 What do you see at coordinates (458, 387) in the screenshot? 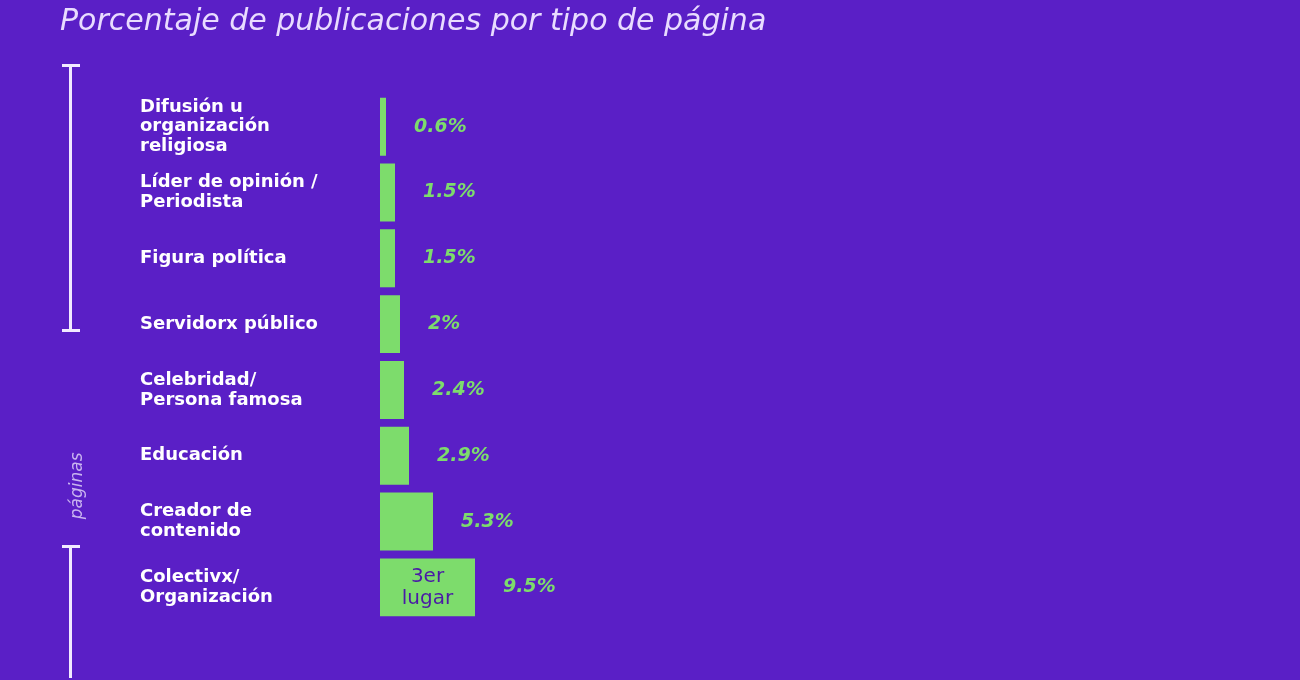
I see `data-label: 2.4%` at bounding box center [458, 387].